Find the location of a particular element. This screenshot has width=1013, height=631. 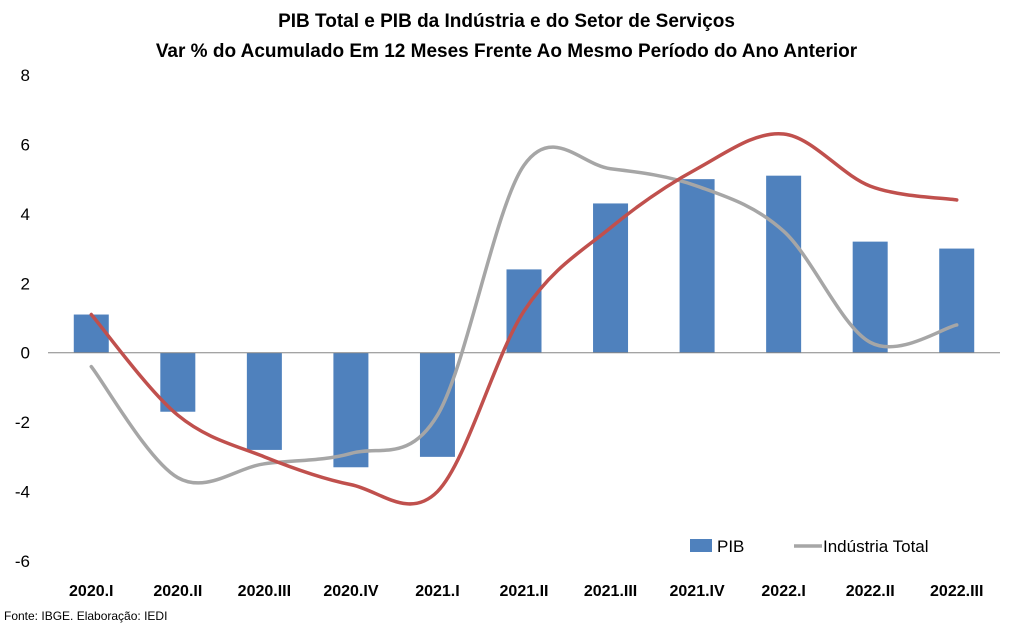

x-tick-label: 2021.I is located at coordinates (437, 591).